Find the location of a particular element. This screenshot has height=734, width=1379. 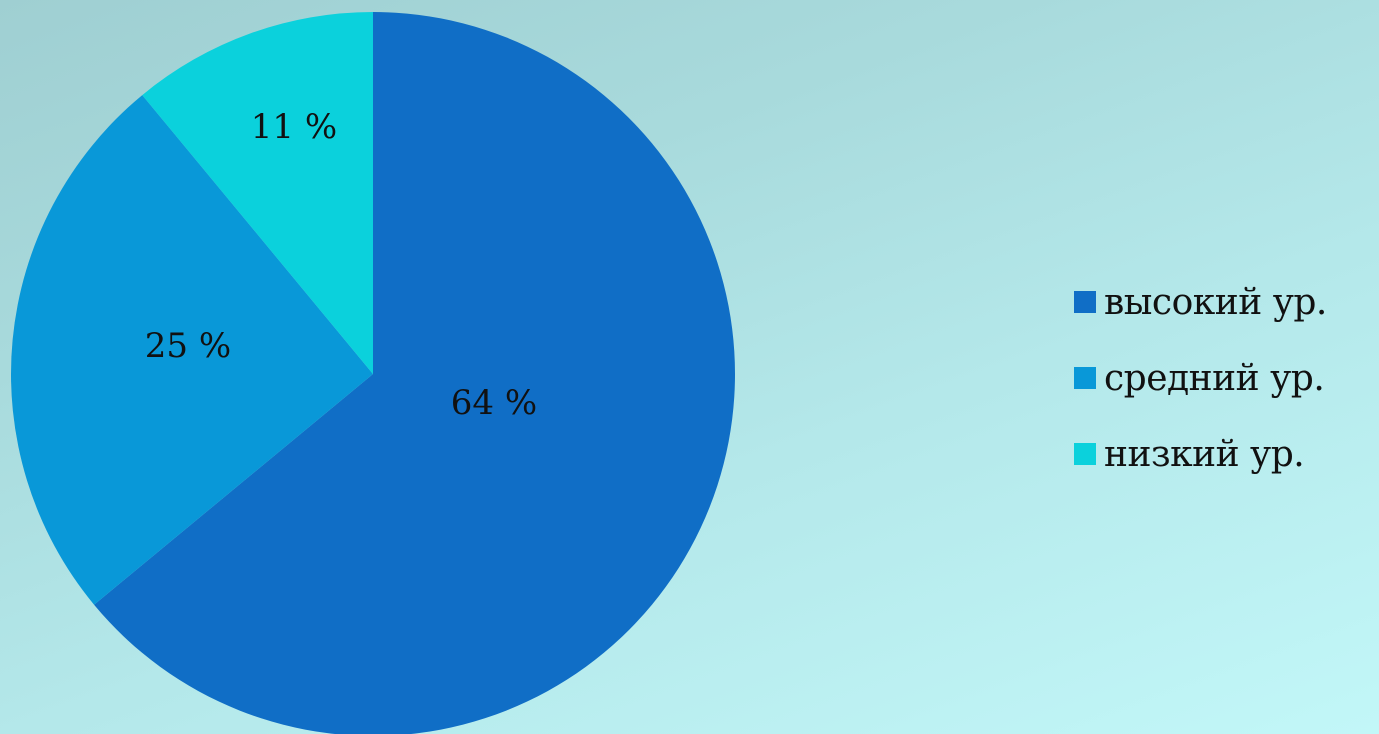

chart-legend: высокий ур. средний ур. низкий ур. is located at coordinates (1224, 390).